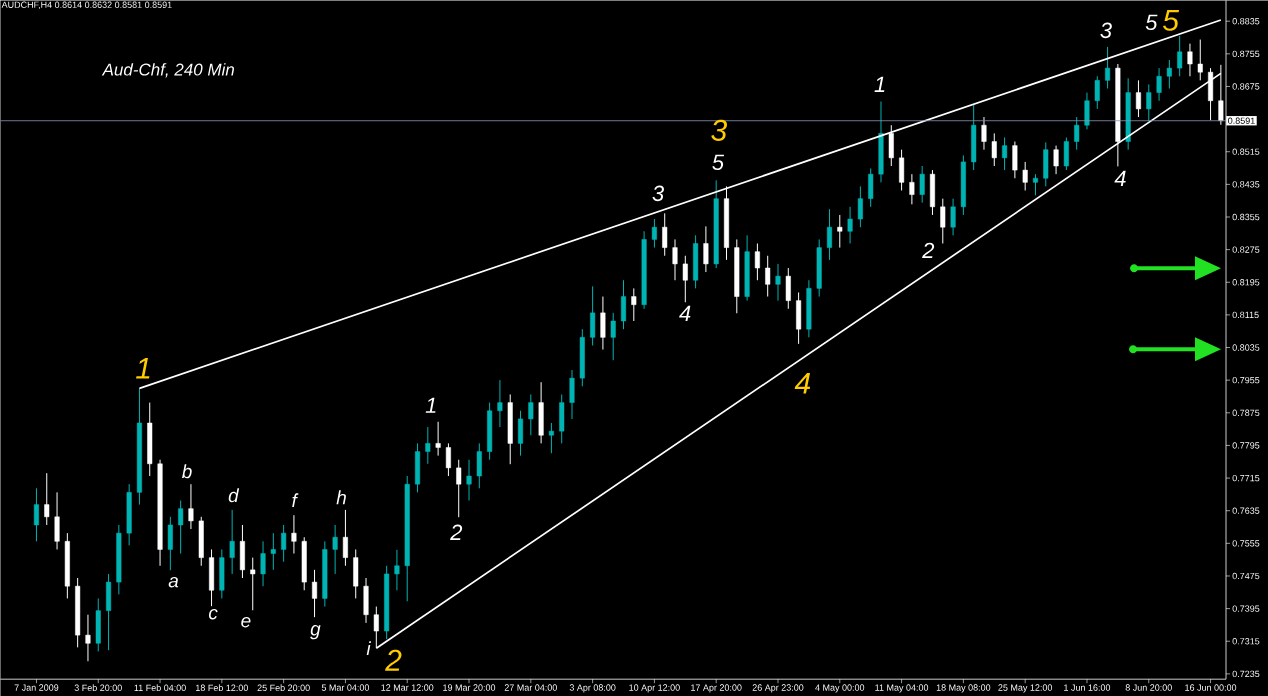 The width and height of the screenshot is (1268, 696). Describe the element at coordinates (456, 532) in the screenshot. I see `annotation: 2` at that location.